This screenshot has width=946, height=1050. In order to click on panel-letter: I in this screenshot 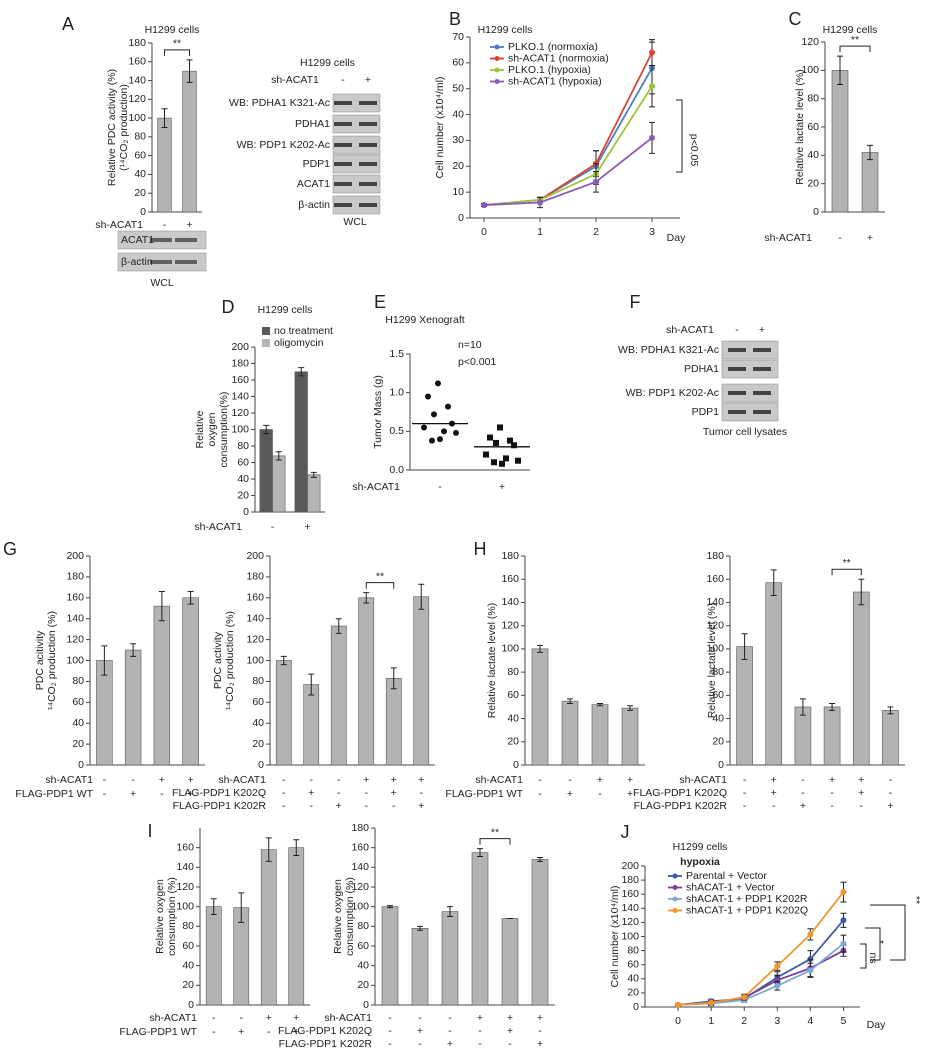, I will do `click(149, 831)`.